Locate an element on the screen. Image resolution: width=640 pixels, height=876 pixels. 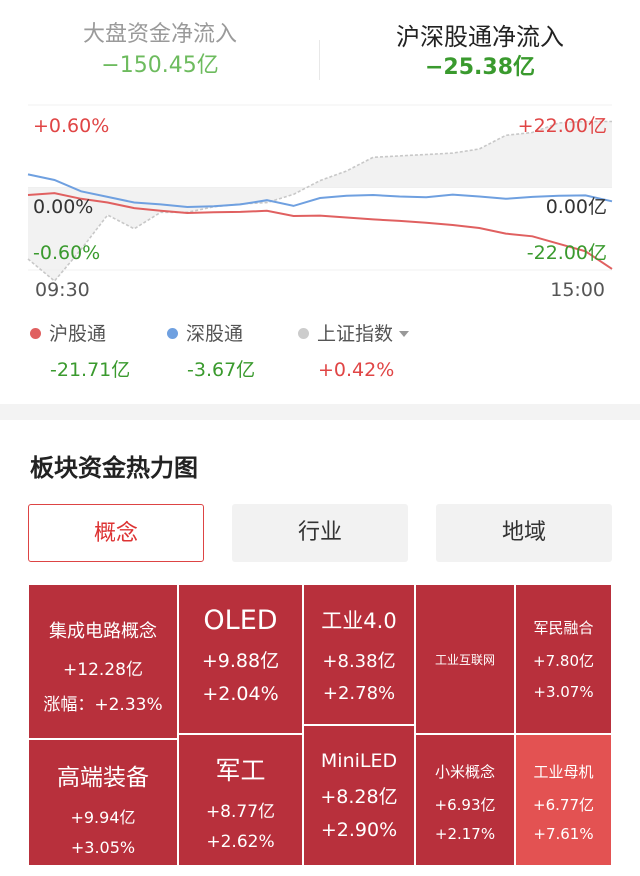
heatmap-cell: 工业互联网 is located at coordinates (465, 659).